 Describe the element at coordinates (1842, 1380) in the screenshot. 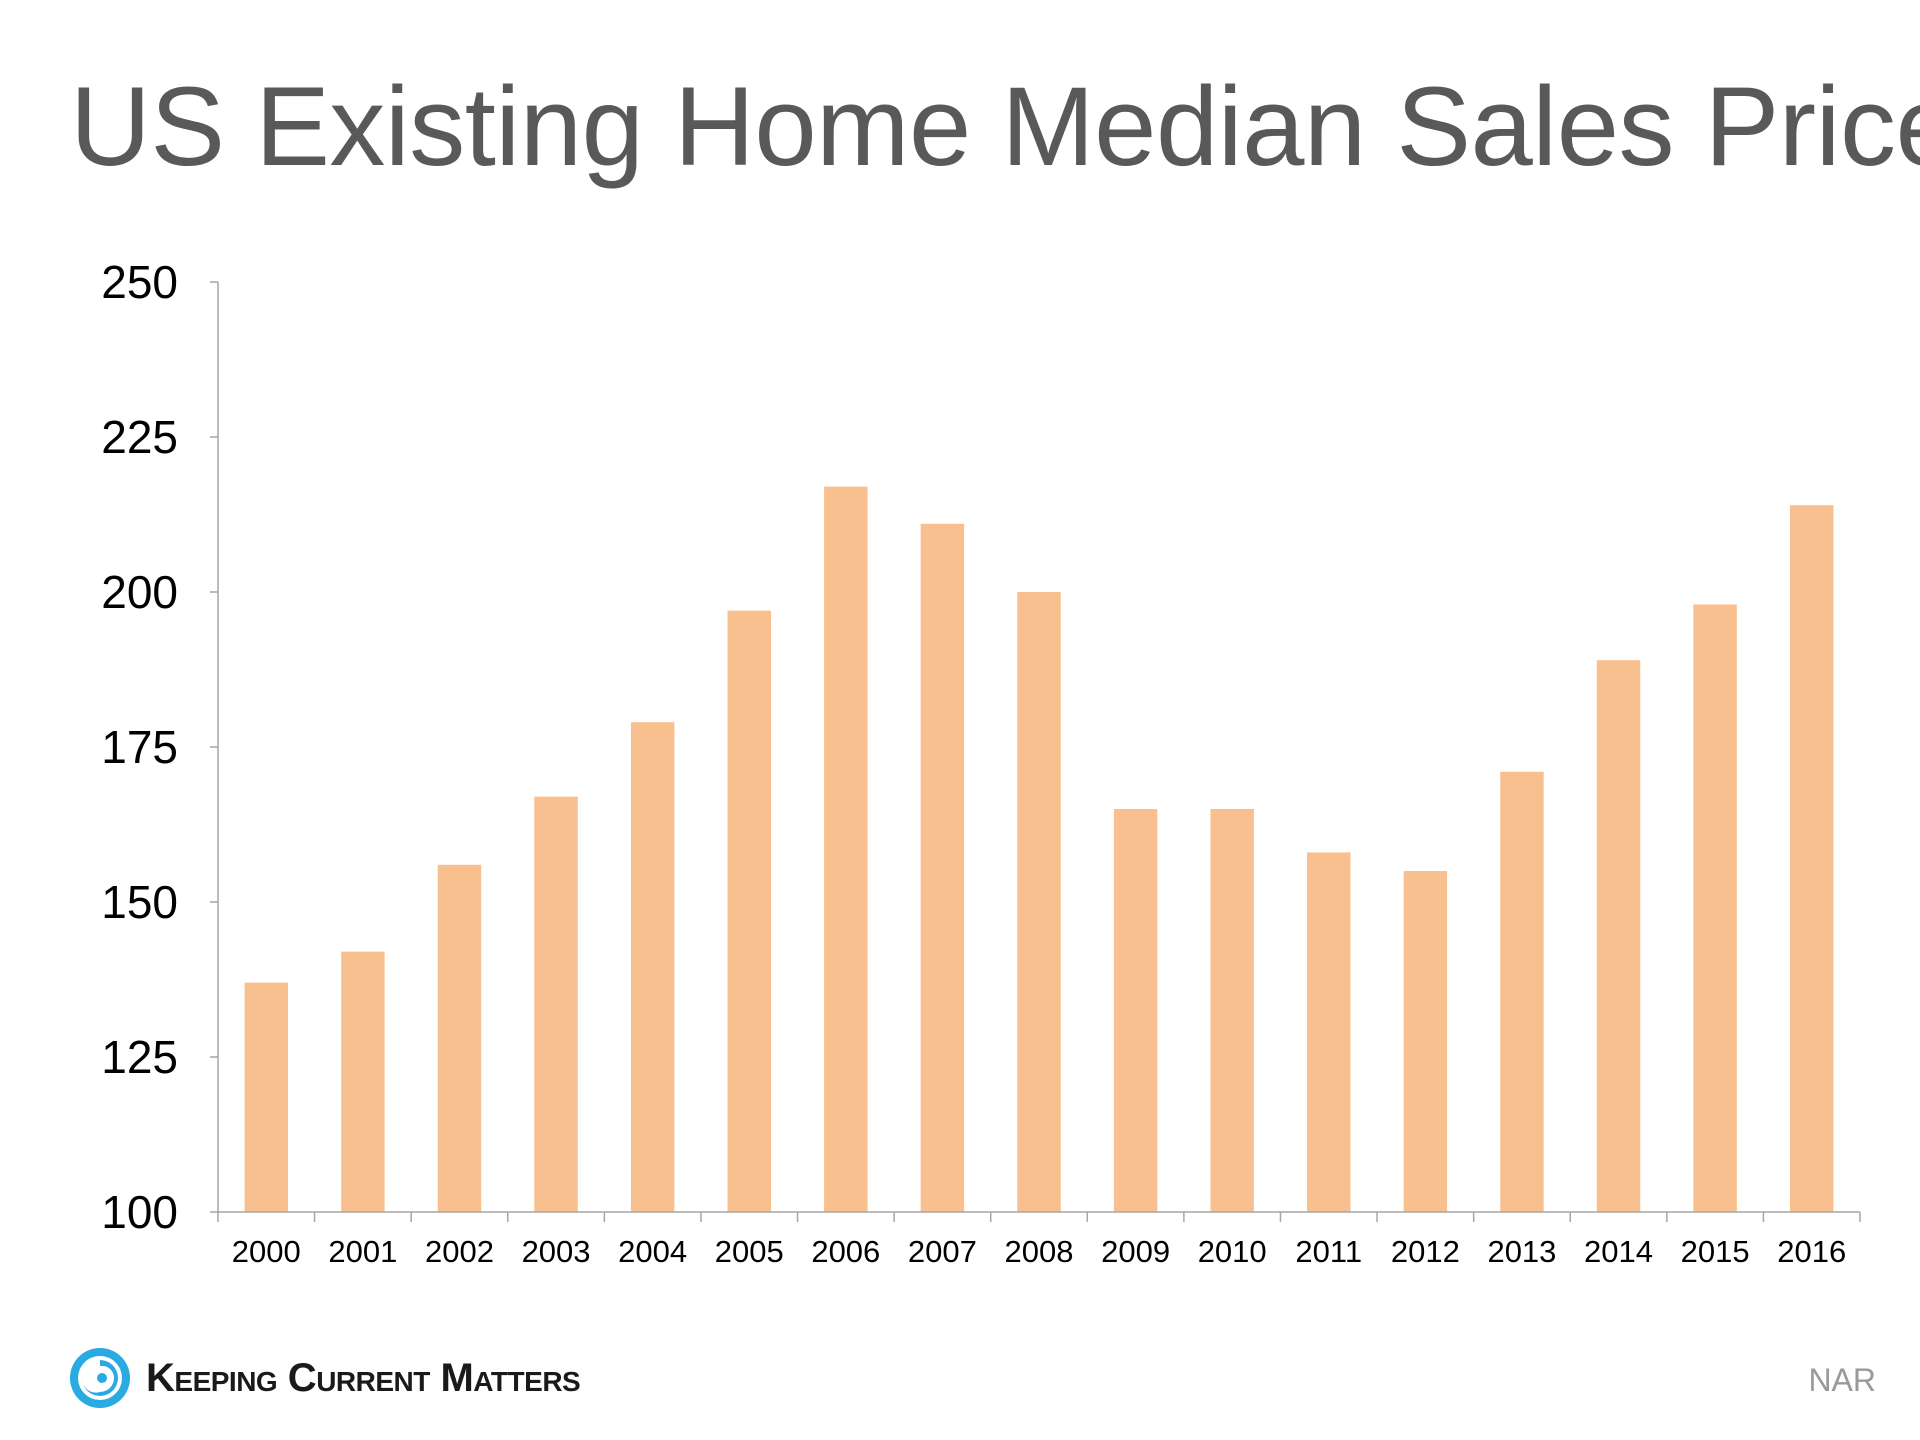

I see `source-label: NAR` at that location.